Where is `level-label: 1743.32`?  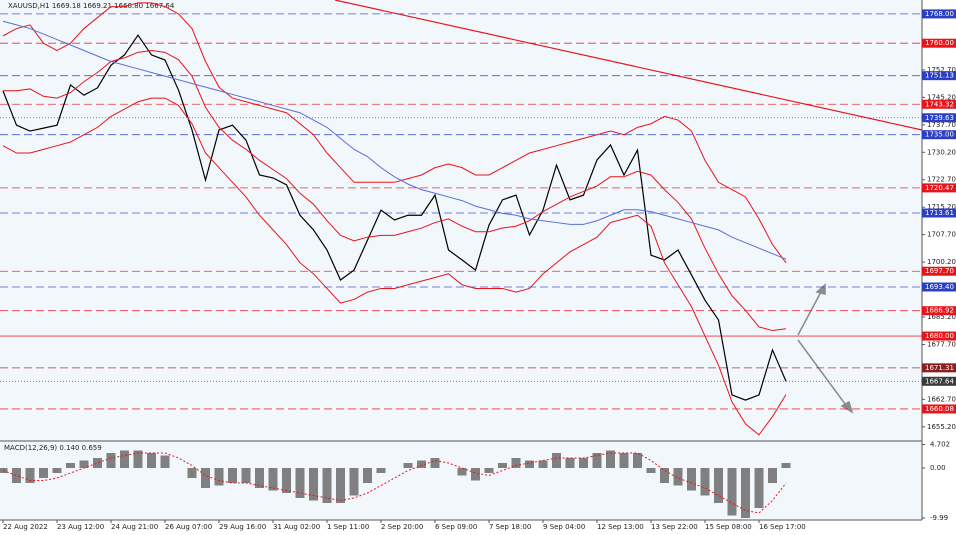 level-label: 1743.32 is located at coordinates (939, 104).